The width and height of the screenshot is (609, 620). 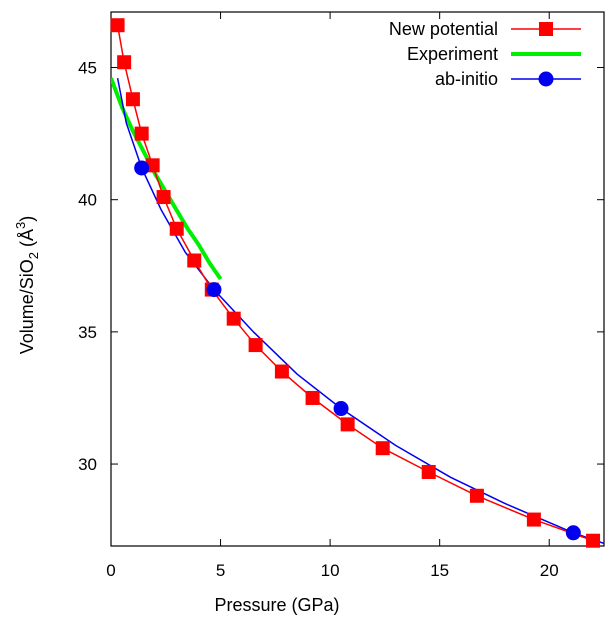 I want to click on y-tick-label: 30, so click(x=87, y=464).